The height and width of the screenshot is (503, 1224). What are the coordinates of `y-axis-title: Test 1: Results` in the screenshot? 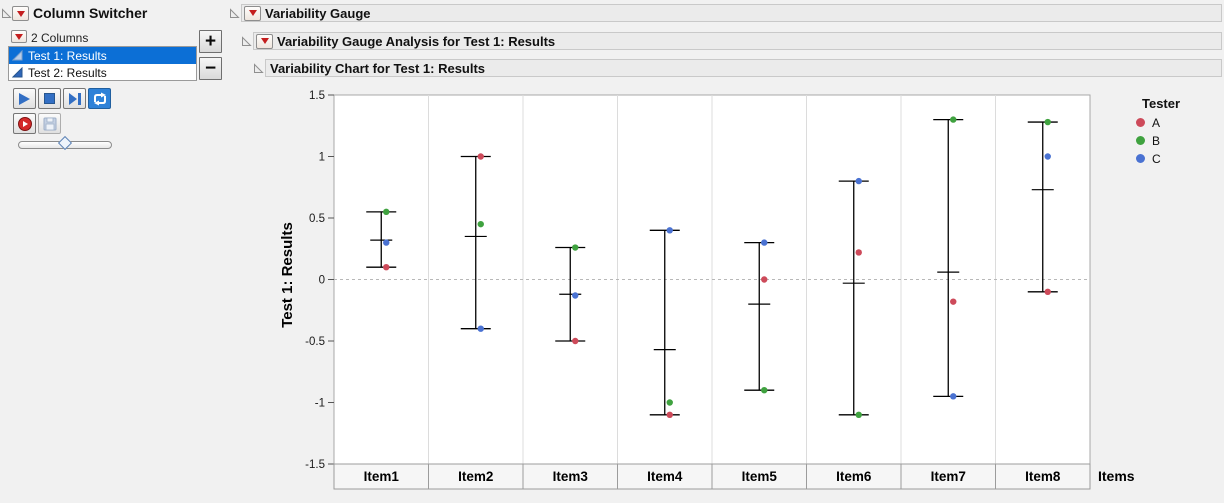 It's located at (287, 275).